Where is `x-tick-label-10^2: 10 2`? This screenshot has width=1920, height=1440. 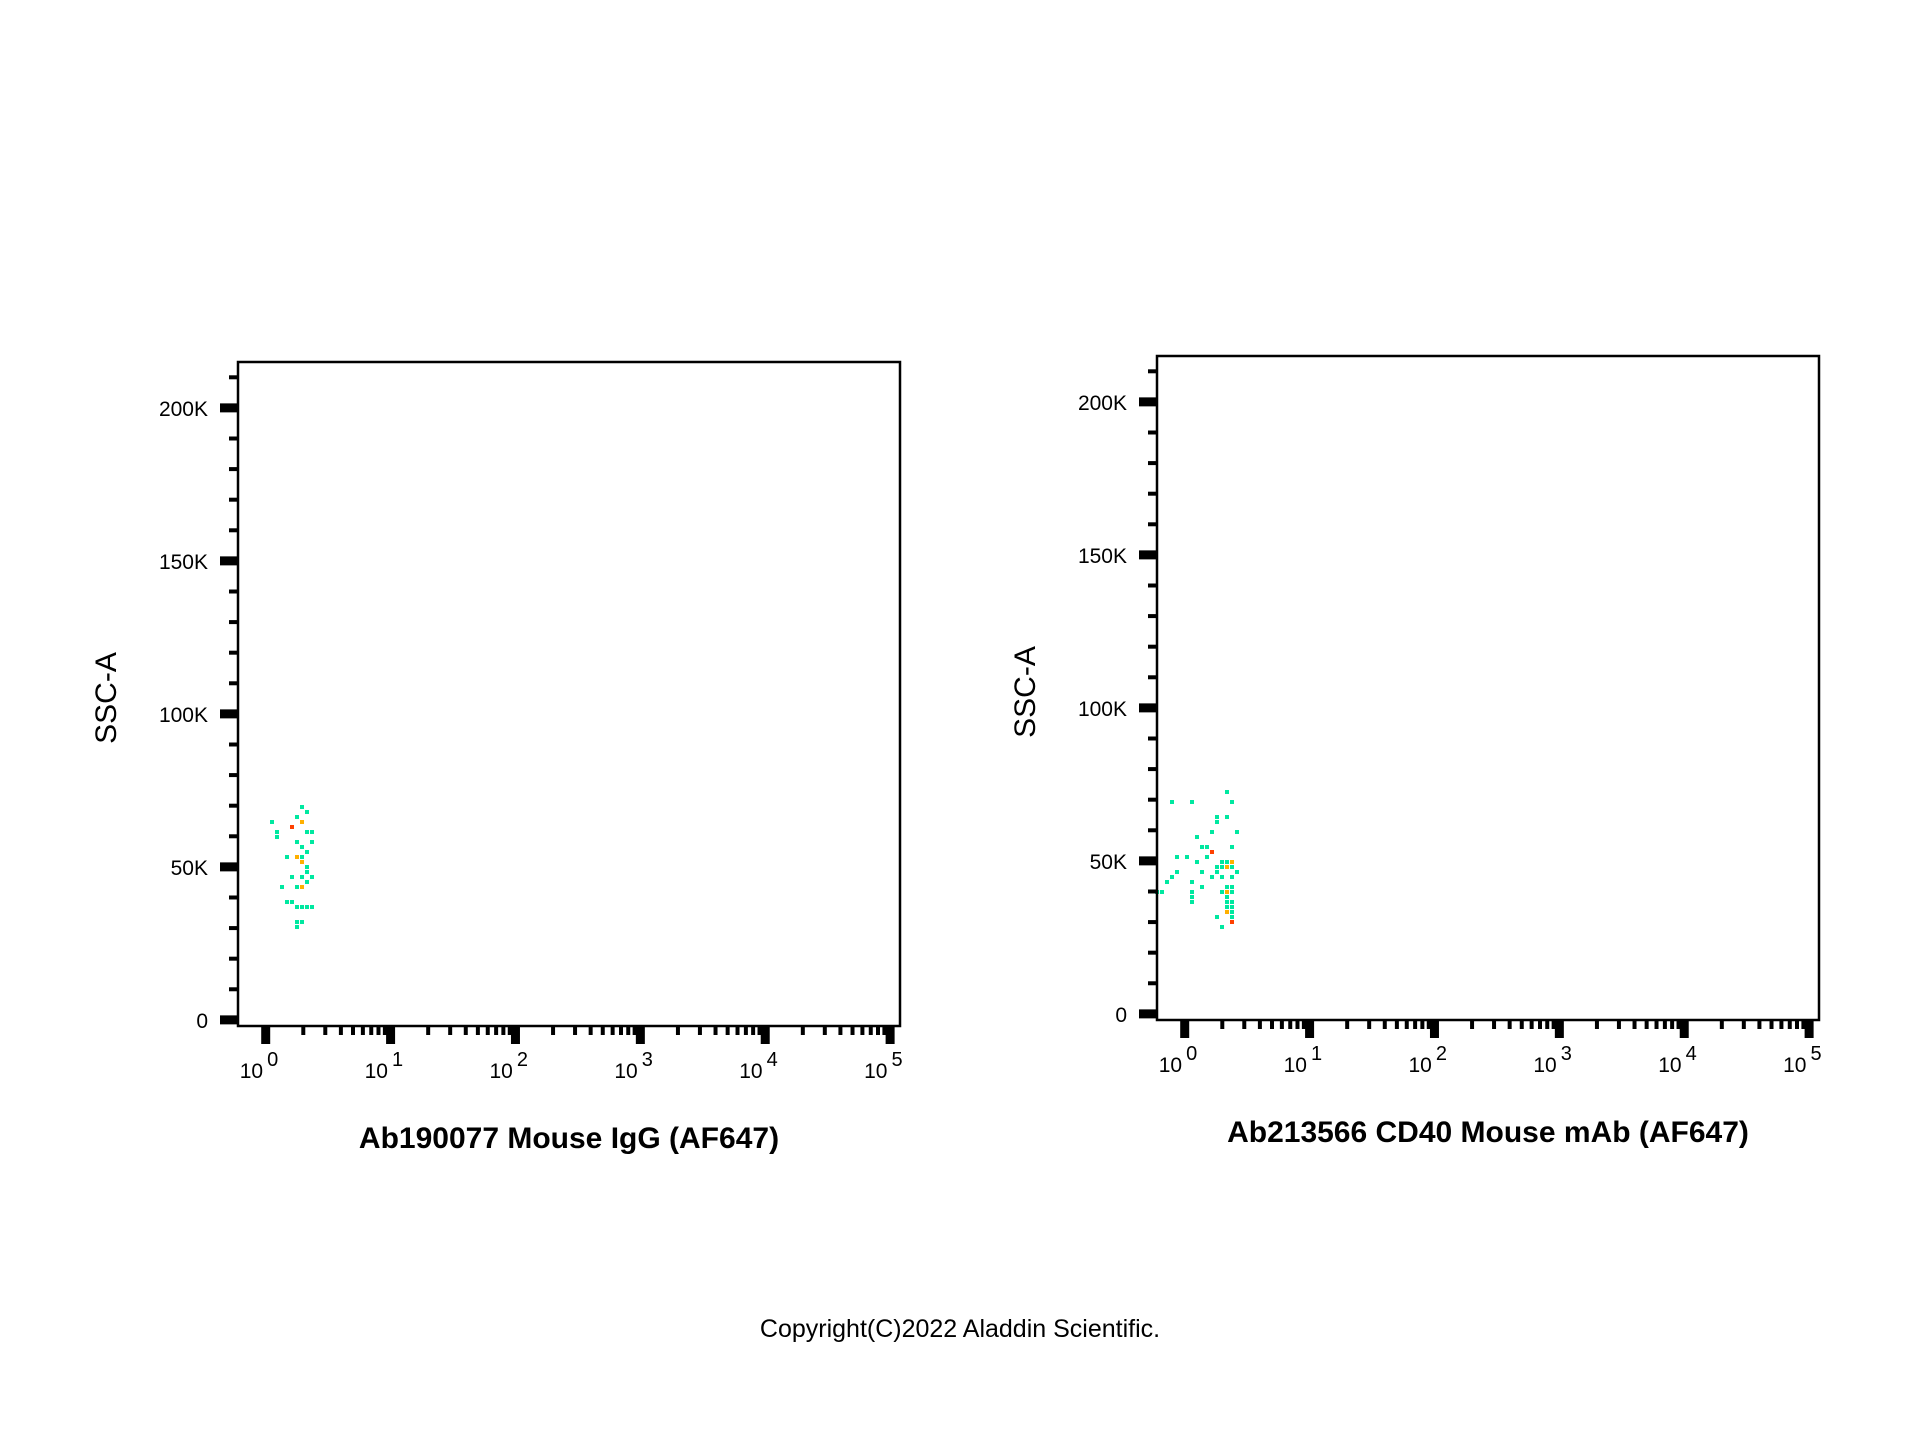 x-tick-label-10^2: 10 2 is located at coordinates (508, 1066).